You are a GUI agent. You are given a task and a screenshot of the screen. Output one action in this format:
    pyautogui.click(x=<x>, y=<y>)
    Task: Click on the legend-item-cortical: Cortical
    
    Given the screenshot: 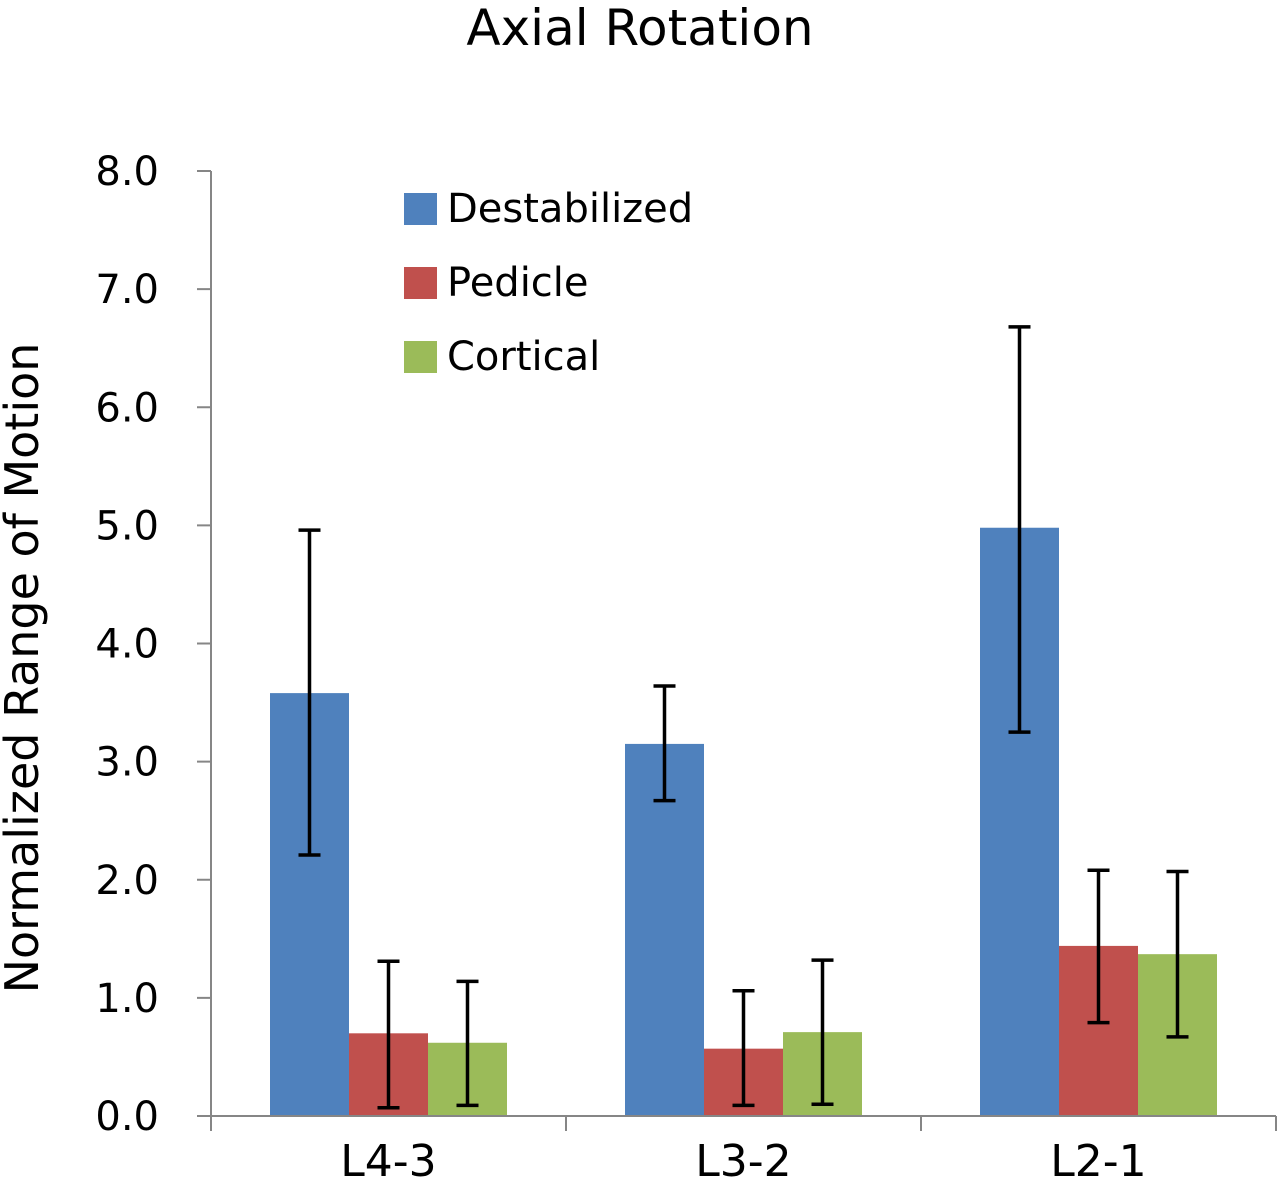 What is the action you would take?
    pyautogui.click(x=502, y=357)
    